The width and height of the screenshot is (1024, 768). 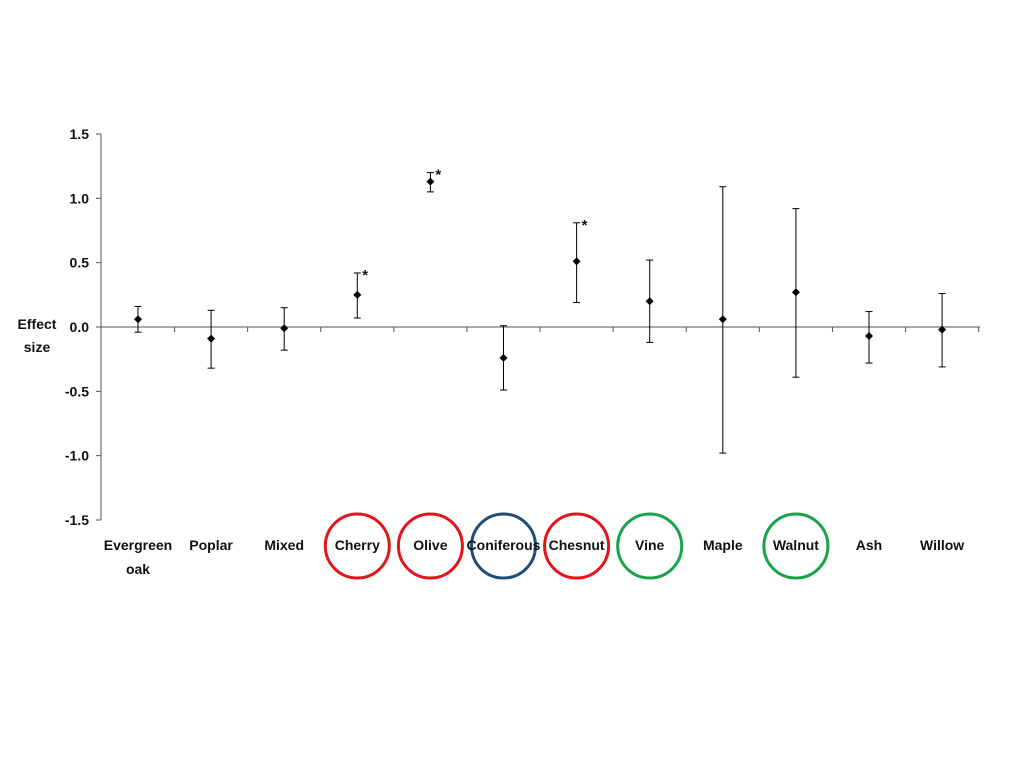 What do you see at coordinates (77, 391) in the screenshot?
I see `y-tick-label: -0.5` at bounding box center [77, 391].